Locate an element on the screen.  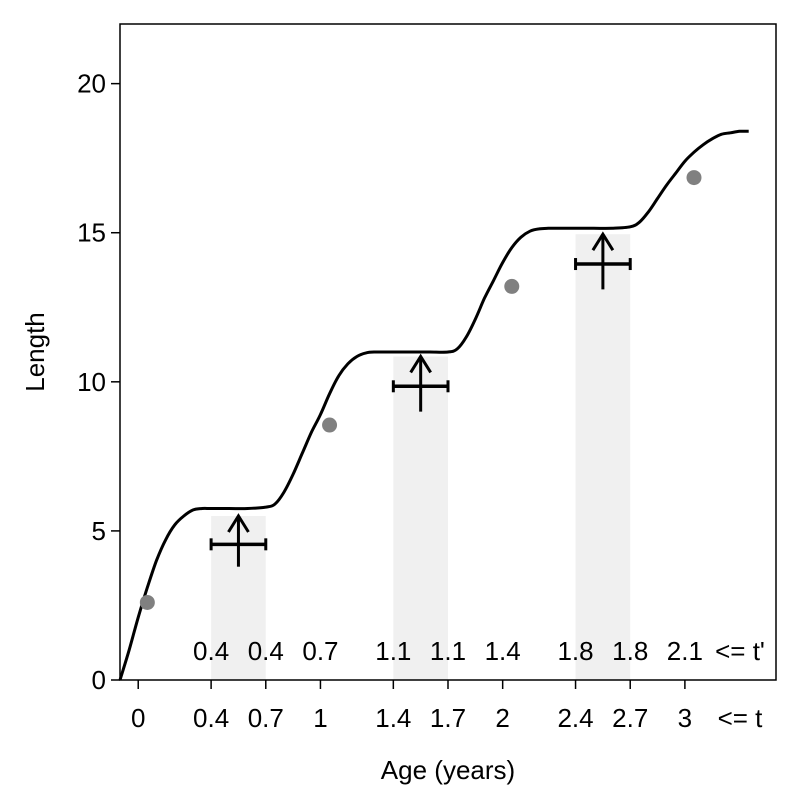
y-tick-label: 10 is located at coordinates (91, 382).